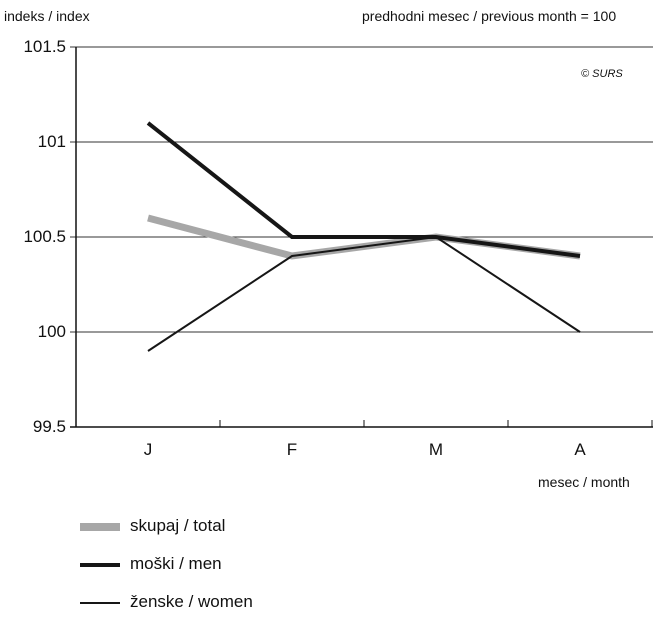 The height and width of the screenshot is (626, 653). Describe the element at coordinates (47, 16) in the screenshot. I see `y-axis-title: indeks / index` at that location.